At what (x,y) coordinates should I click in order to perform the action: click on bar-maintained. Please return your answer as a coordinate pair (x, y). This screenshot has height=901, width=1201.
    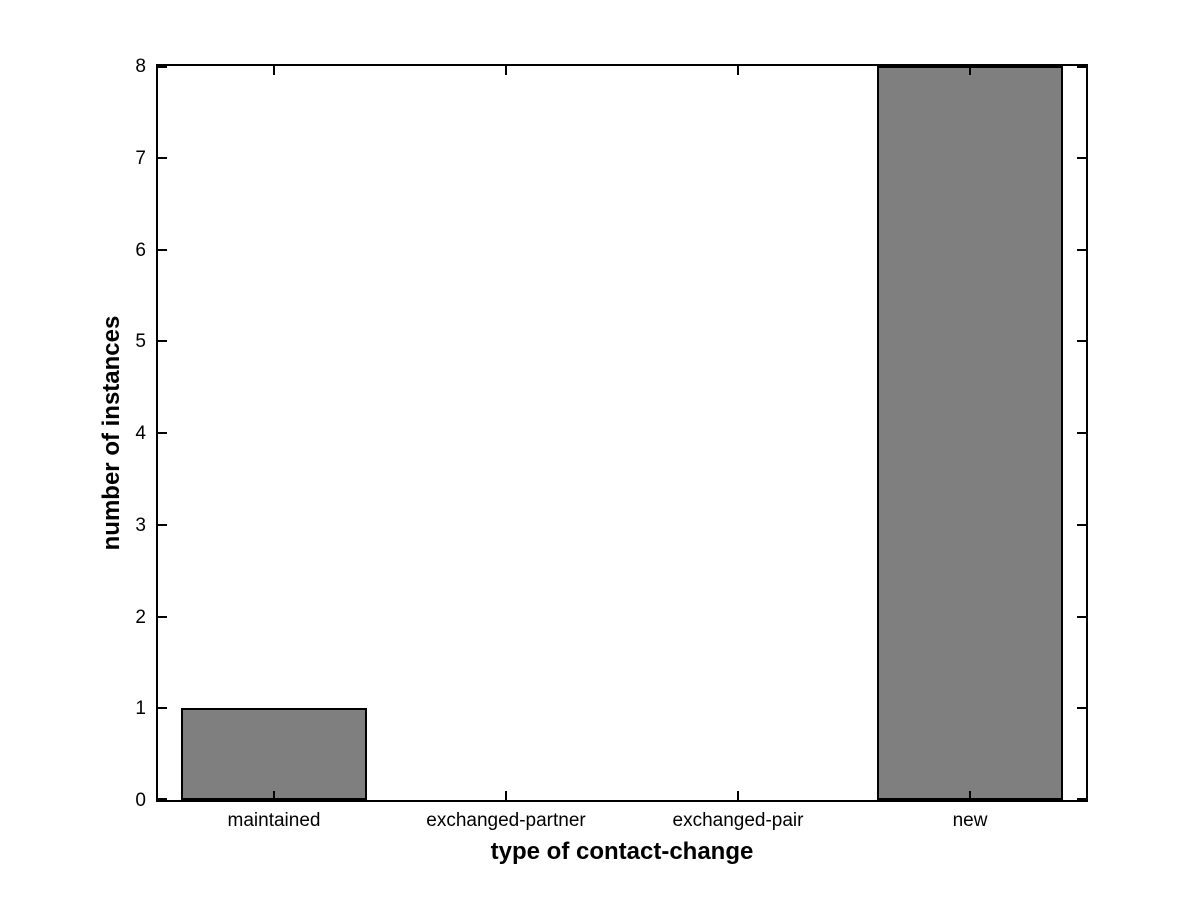
    Looking at the image, I should click on (274, 754).